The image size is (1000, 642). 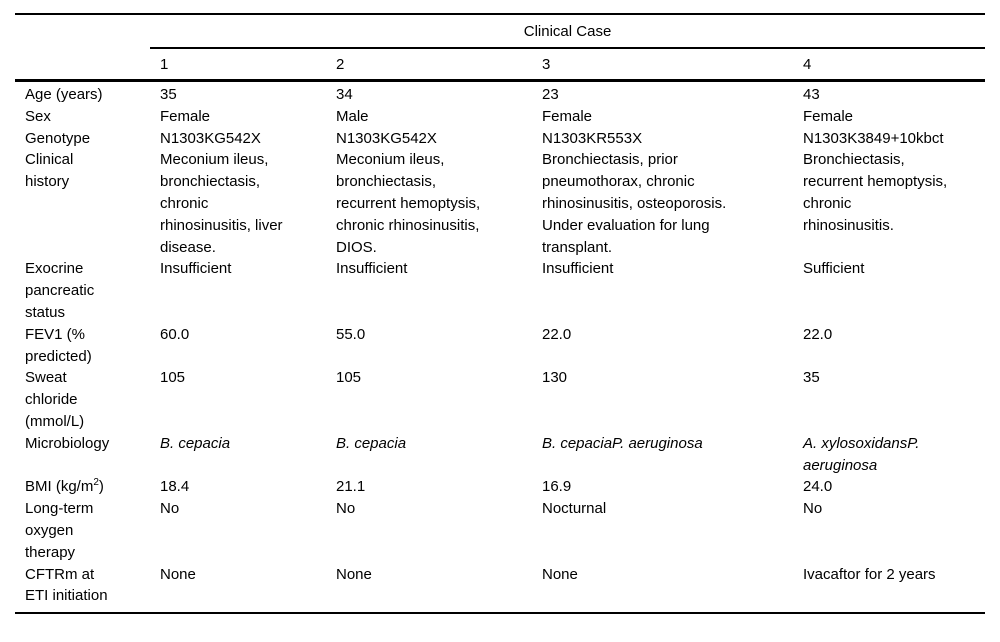 I want to click on row-label: Long-term oxygen therapy, so click(x=59, y=530).